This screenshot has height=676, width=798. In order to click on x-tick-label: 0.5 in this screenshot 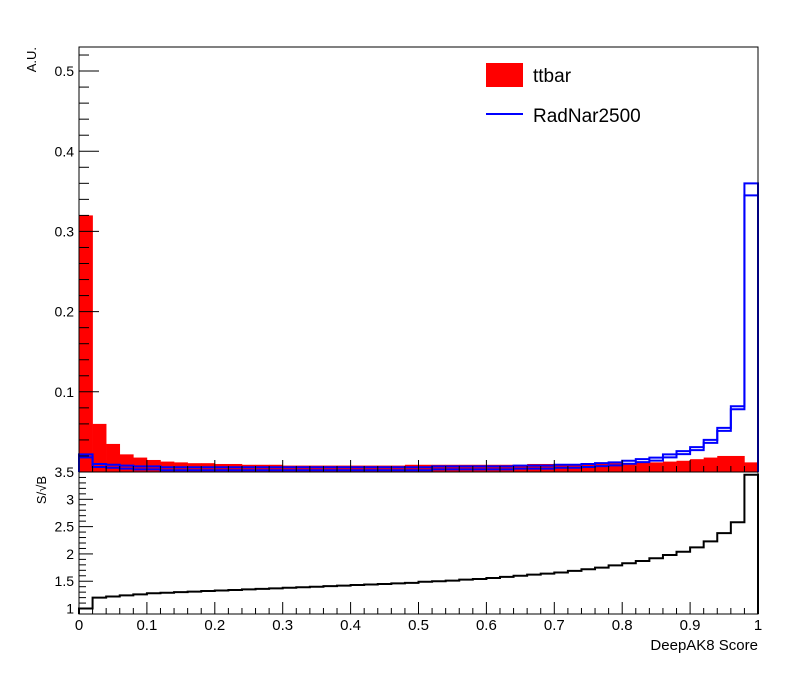, I will do `click(418, 625)`.